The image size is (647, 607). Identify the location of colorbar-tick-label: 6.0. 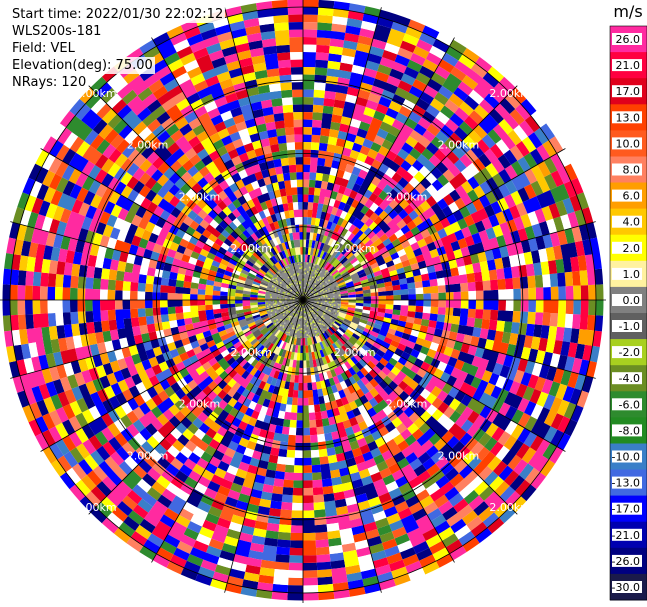
(632, 196).